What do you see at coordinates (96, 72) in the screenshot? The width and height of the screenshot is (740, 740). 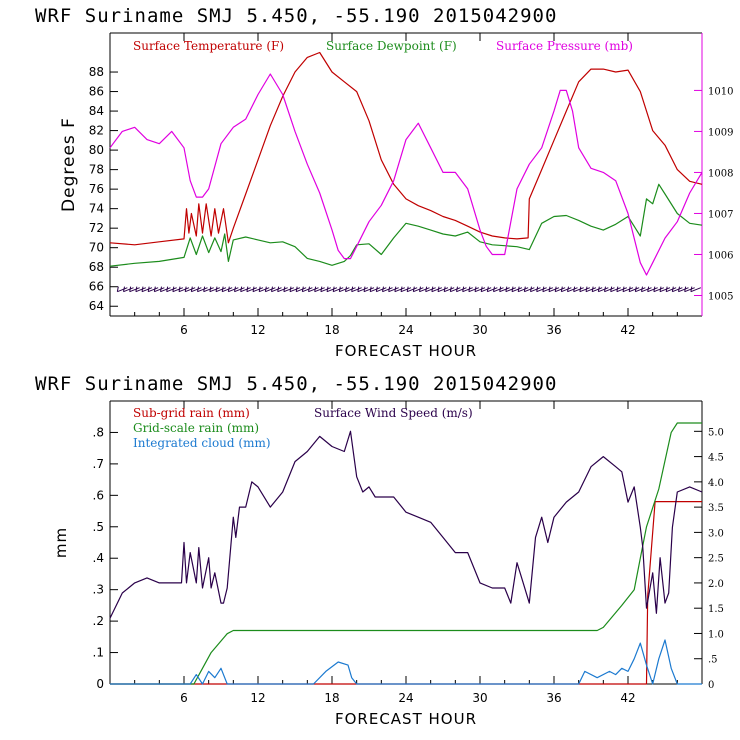 I see `y-tick-label: 88` at bounding box center [96, 72].